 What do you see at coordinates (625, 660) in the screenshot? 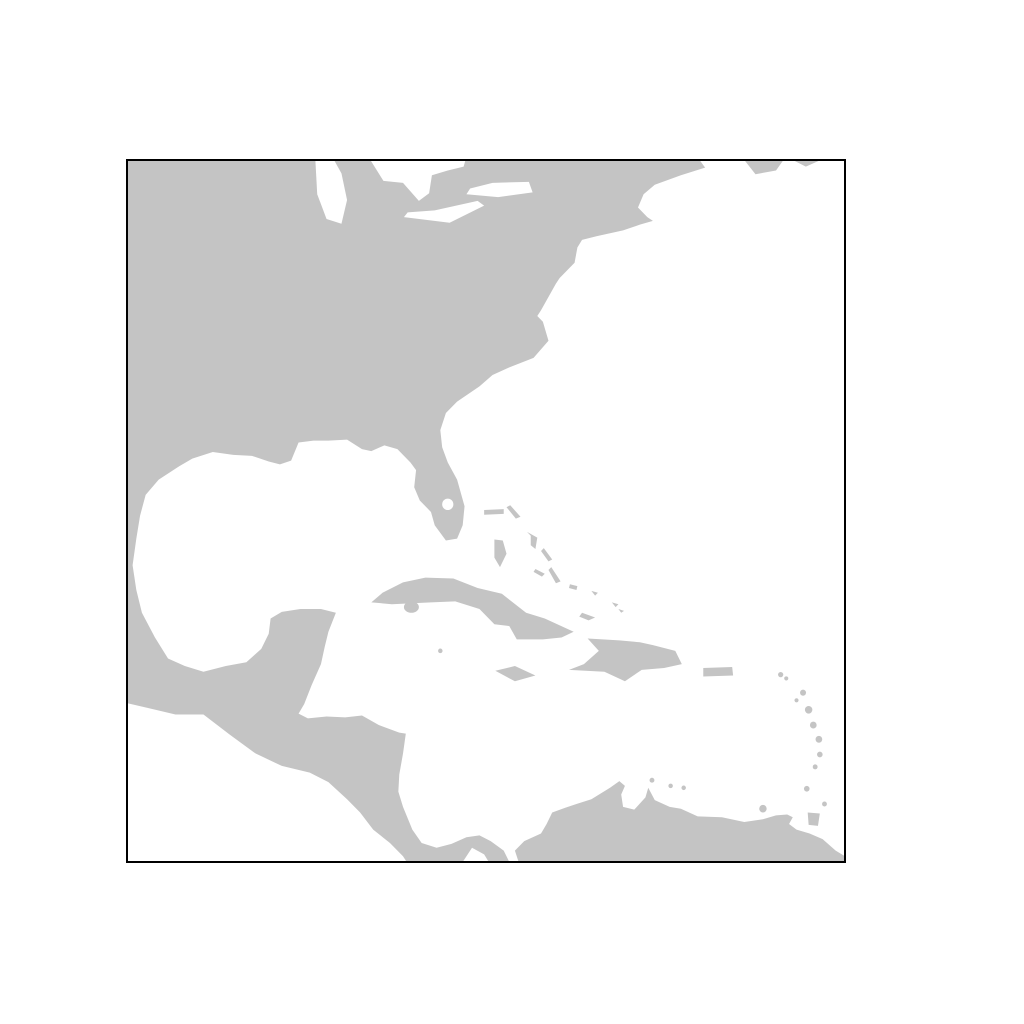
I see `hispaniola-island` at bounding box center [625, 660].